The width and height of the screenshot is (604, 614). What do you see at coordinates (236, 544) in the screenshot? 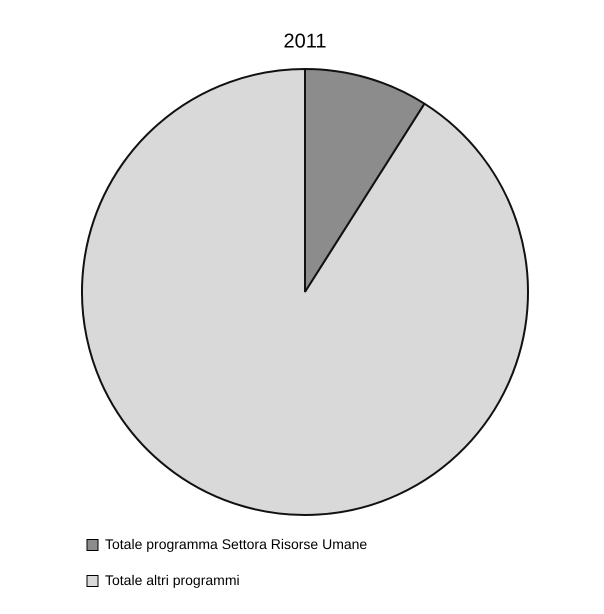
I see `legend-label: Totale programma Settora Risorse Umane` at bounding box center [236, 544].